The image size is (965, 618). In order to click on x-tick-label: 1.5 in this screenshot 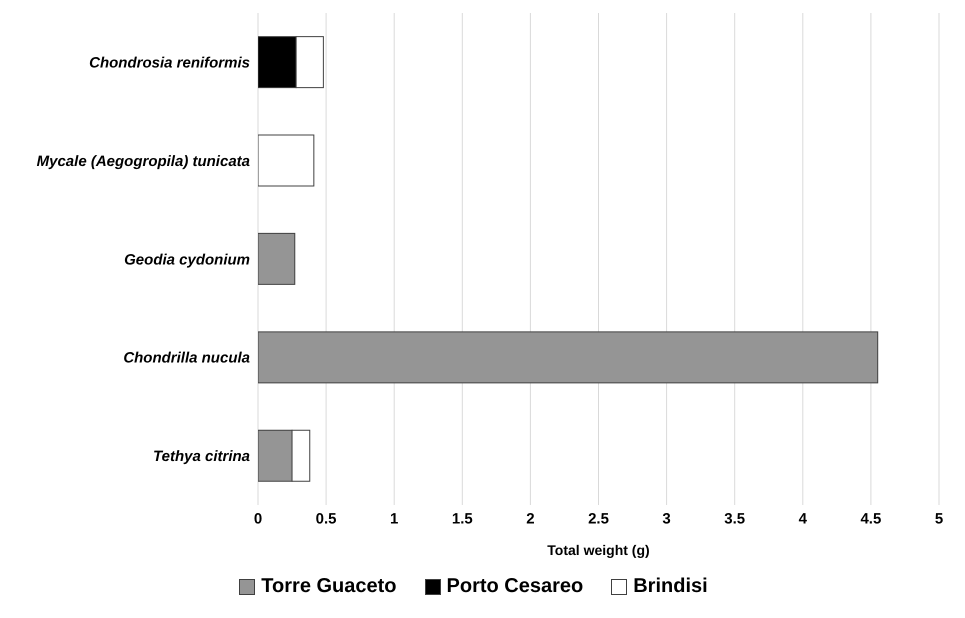, I will do `click(462, 519)`.